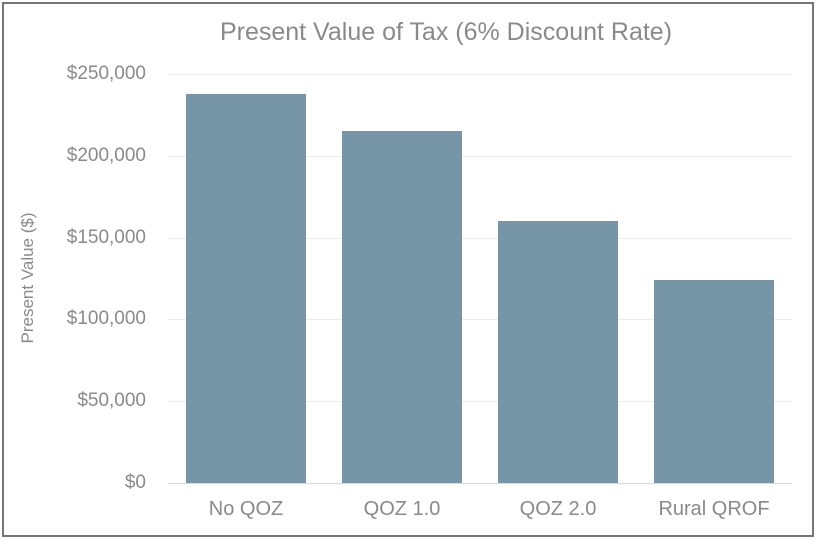 This screenshot has height=539, width=816. What do you see at coordinates (558, 509) in the screenshot?
I see `x-tick-label-qoz-2-0: QOZ 2.0` at bounding box center [558, 509].